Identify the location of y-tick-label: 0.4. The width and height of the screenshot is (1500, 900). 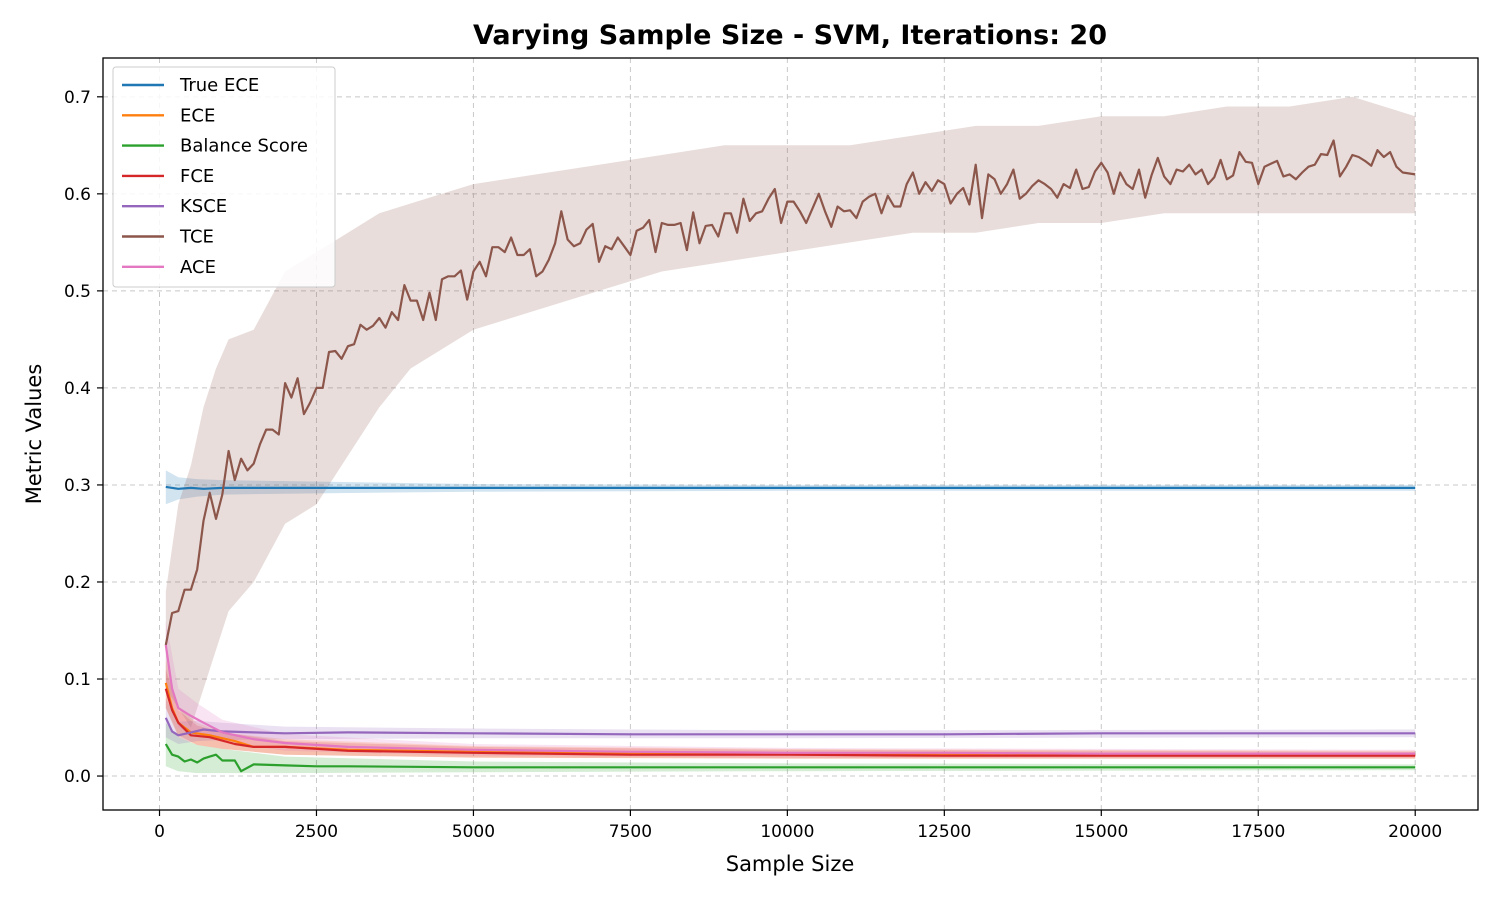
(77, 389).